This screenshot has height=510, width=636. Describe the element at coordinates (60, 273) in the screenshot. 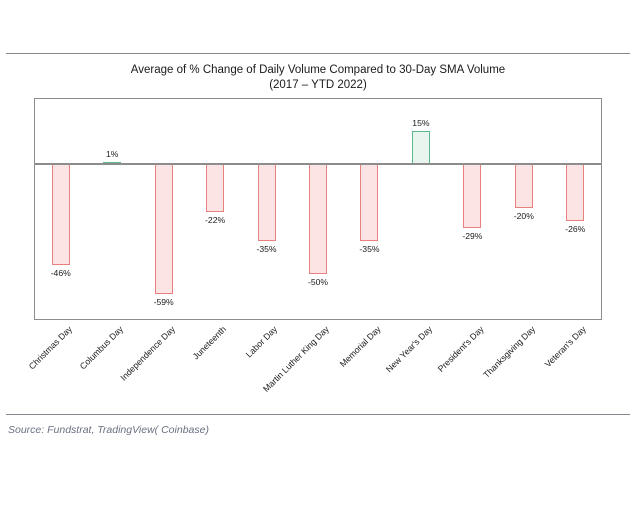

I see `value-label-christmas-day: -46%` at that location.